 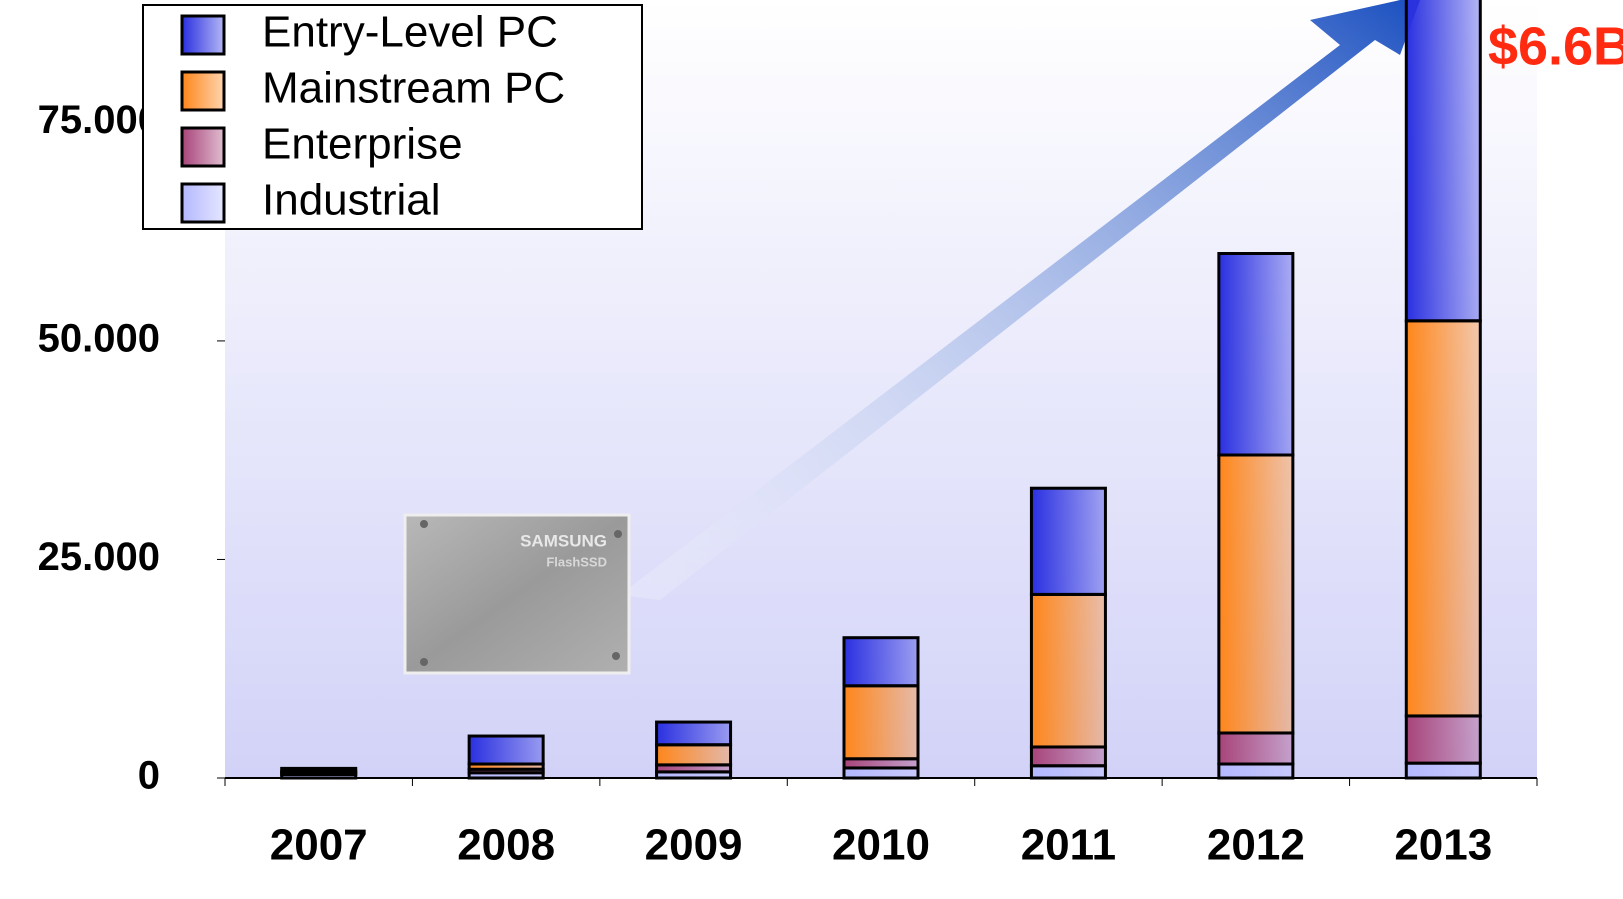 I want to click on y-tick-label: 75.000, so click(x=99, y=120).